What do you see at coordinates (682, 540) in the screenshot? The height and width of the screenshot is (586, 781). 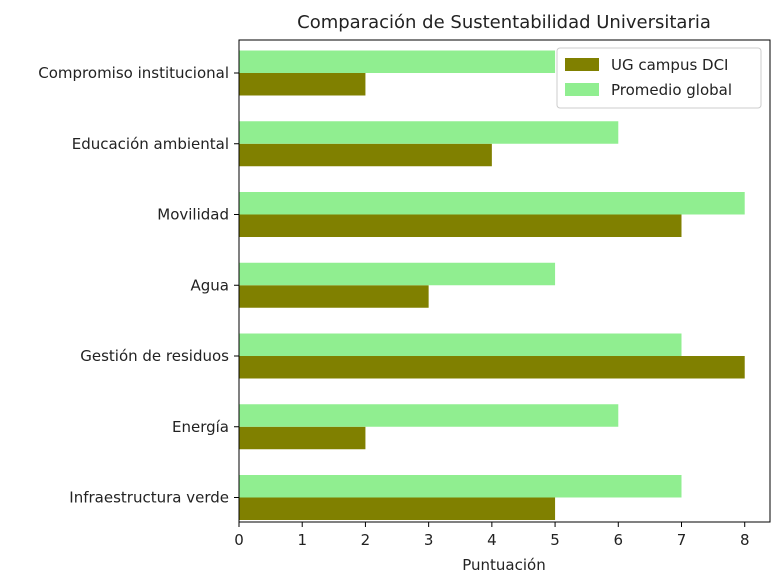 I see `x-tick-label: 7` at bounding box center [682, 540].